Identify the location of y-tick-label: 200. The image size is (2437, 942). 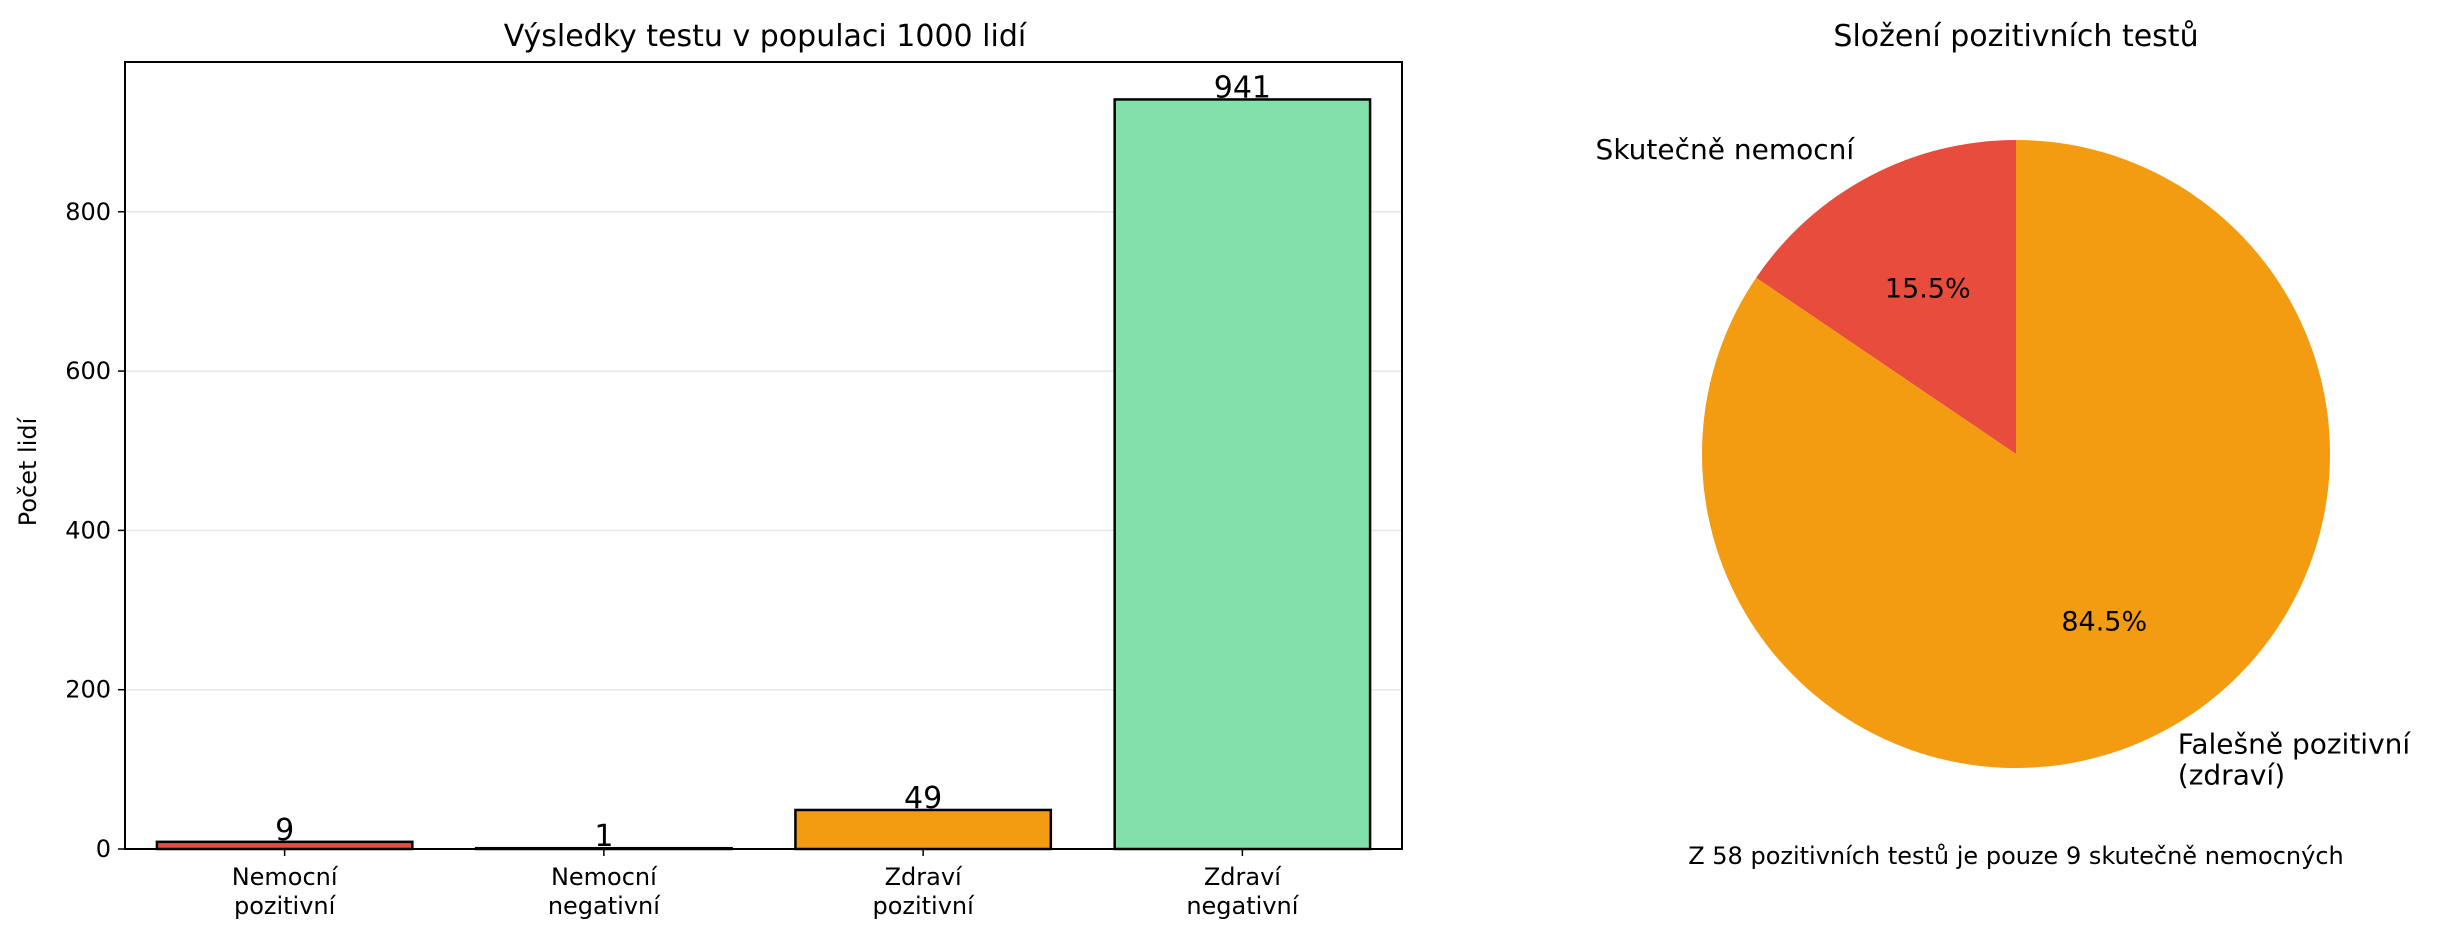
(88, 690).